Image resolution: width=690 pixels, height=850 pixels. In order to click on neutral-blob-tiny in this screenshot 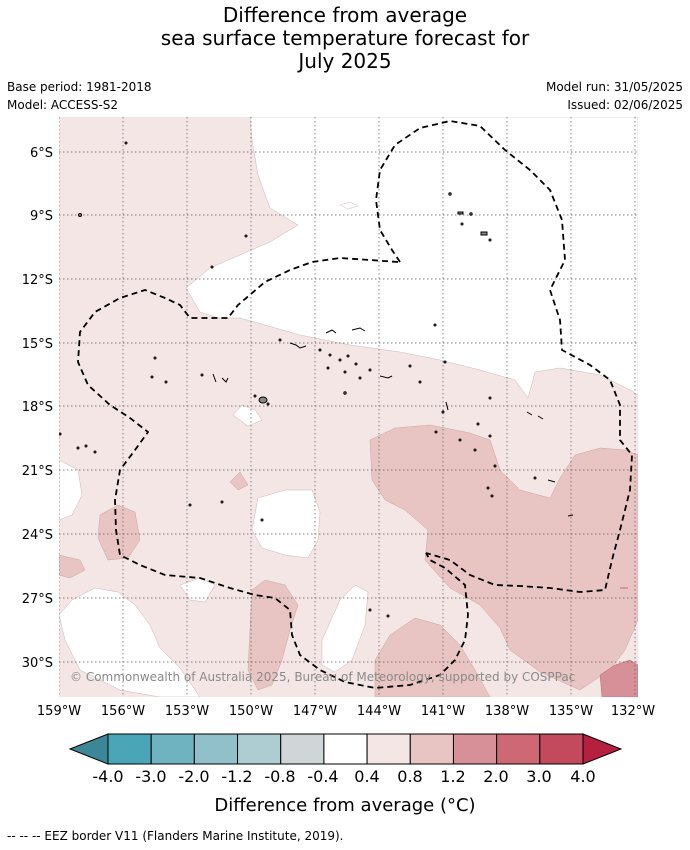, I will do `click(197, 590)`.